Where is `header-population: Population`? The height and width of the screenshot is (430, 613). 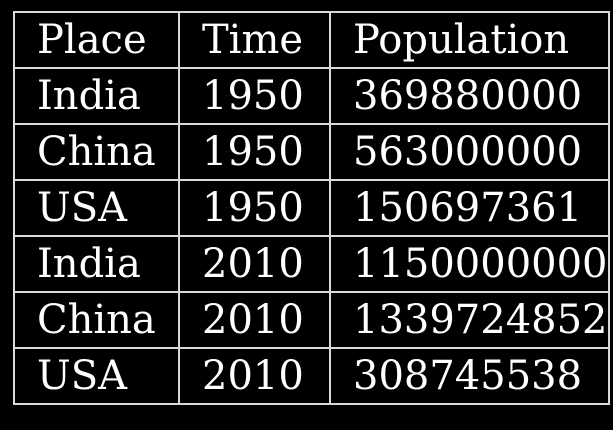
header-population: Population is located at coordinates (469, 40).